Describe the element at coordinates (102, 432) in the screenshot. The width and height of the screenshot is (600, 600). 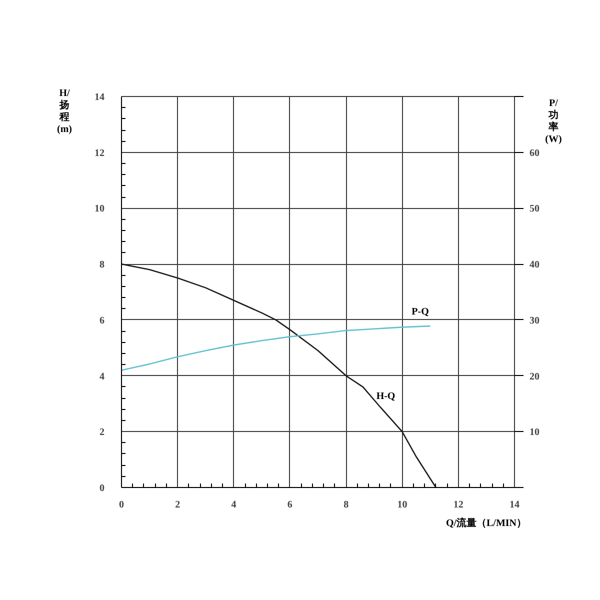
I see `y-tick-label: 2` at that location.